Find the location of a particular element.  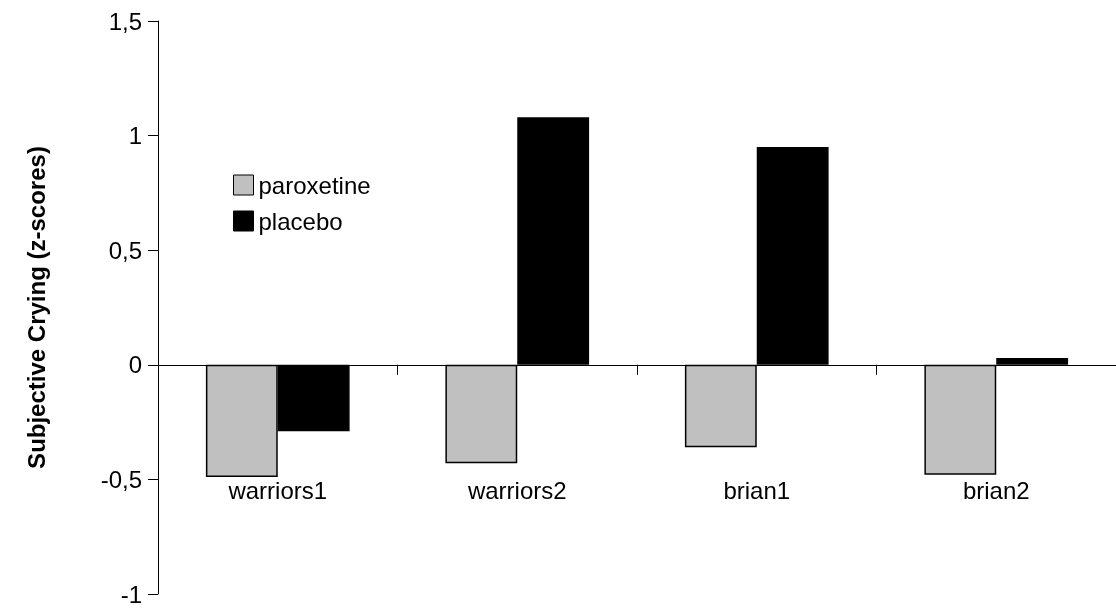

y-tick-label: -1 is located at coordinates (131, 594).